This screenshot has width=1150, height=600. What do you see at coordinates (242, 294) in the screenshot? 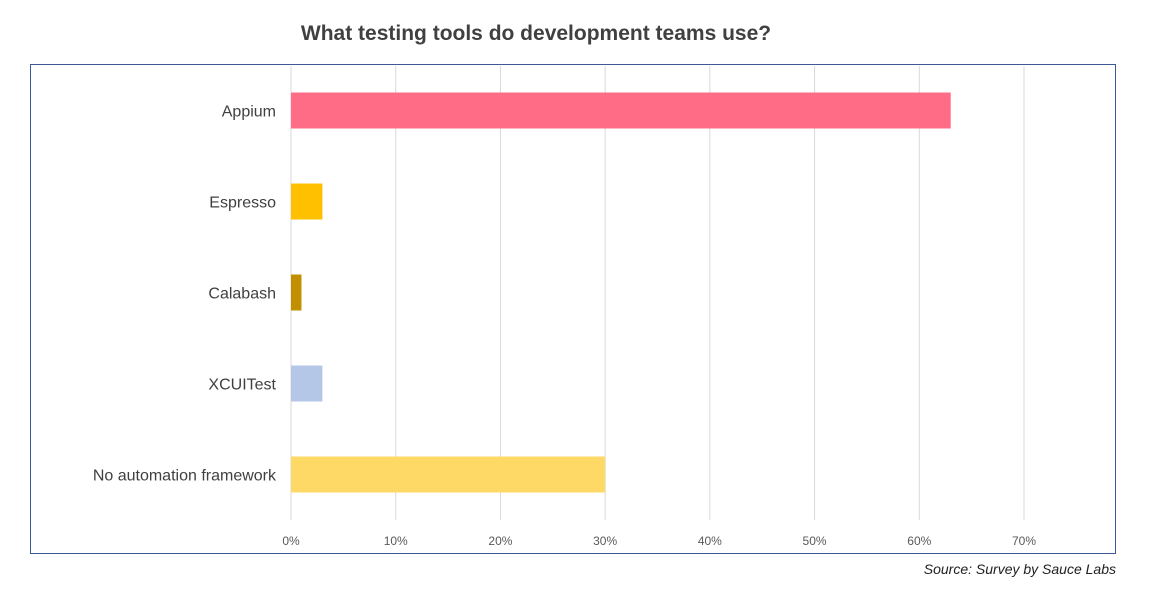
I see `category-label: Calabash` at bounding box center [242, 294].